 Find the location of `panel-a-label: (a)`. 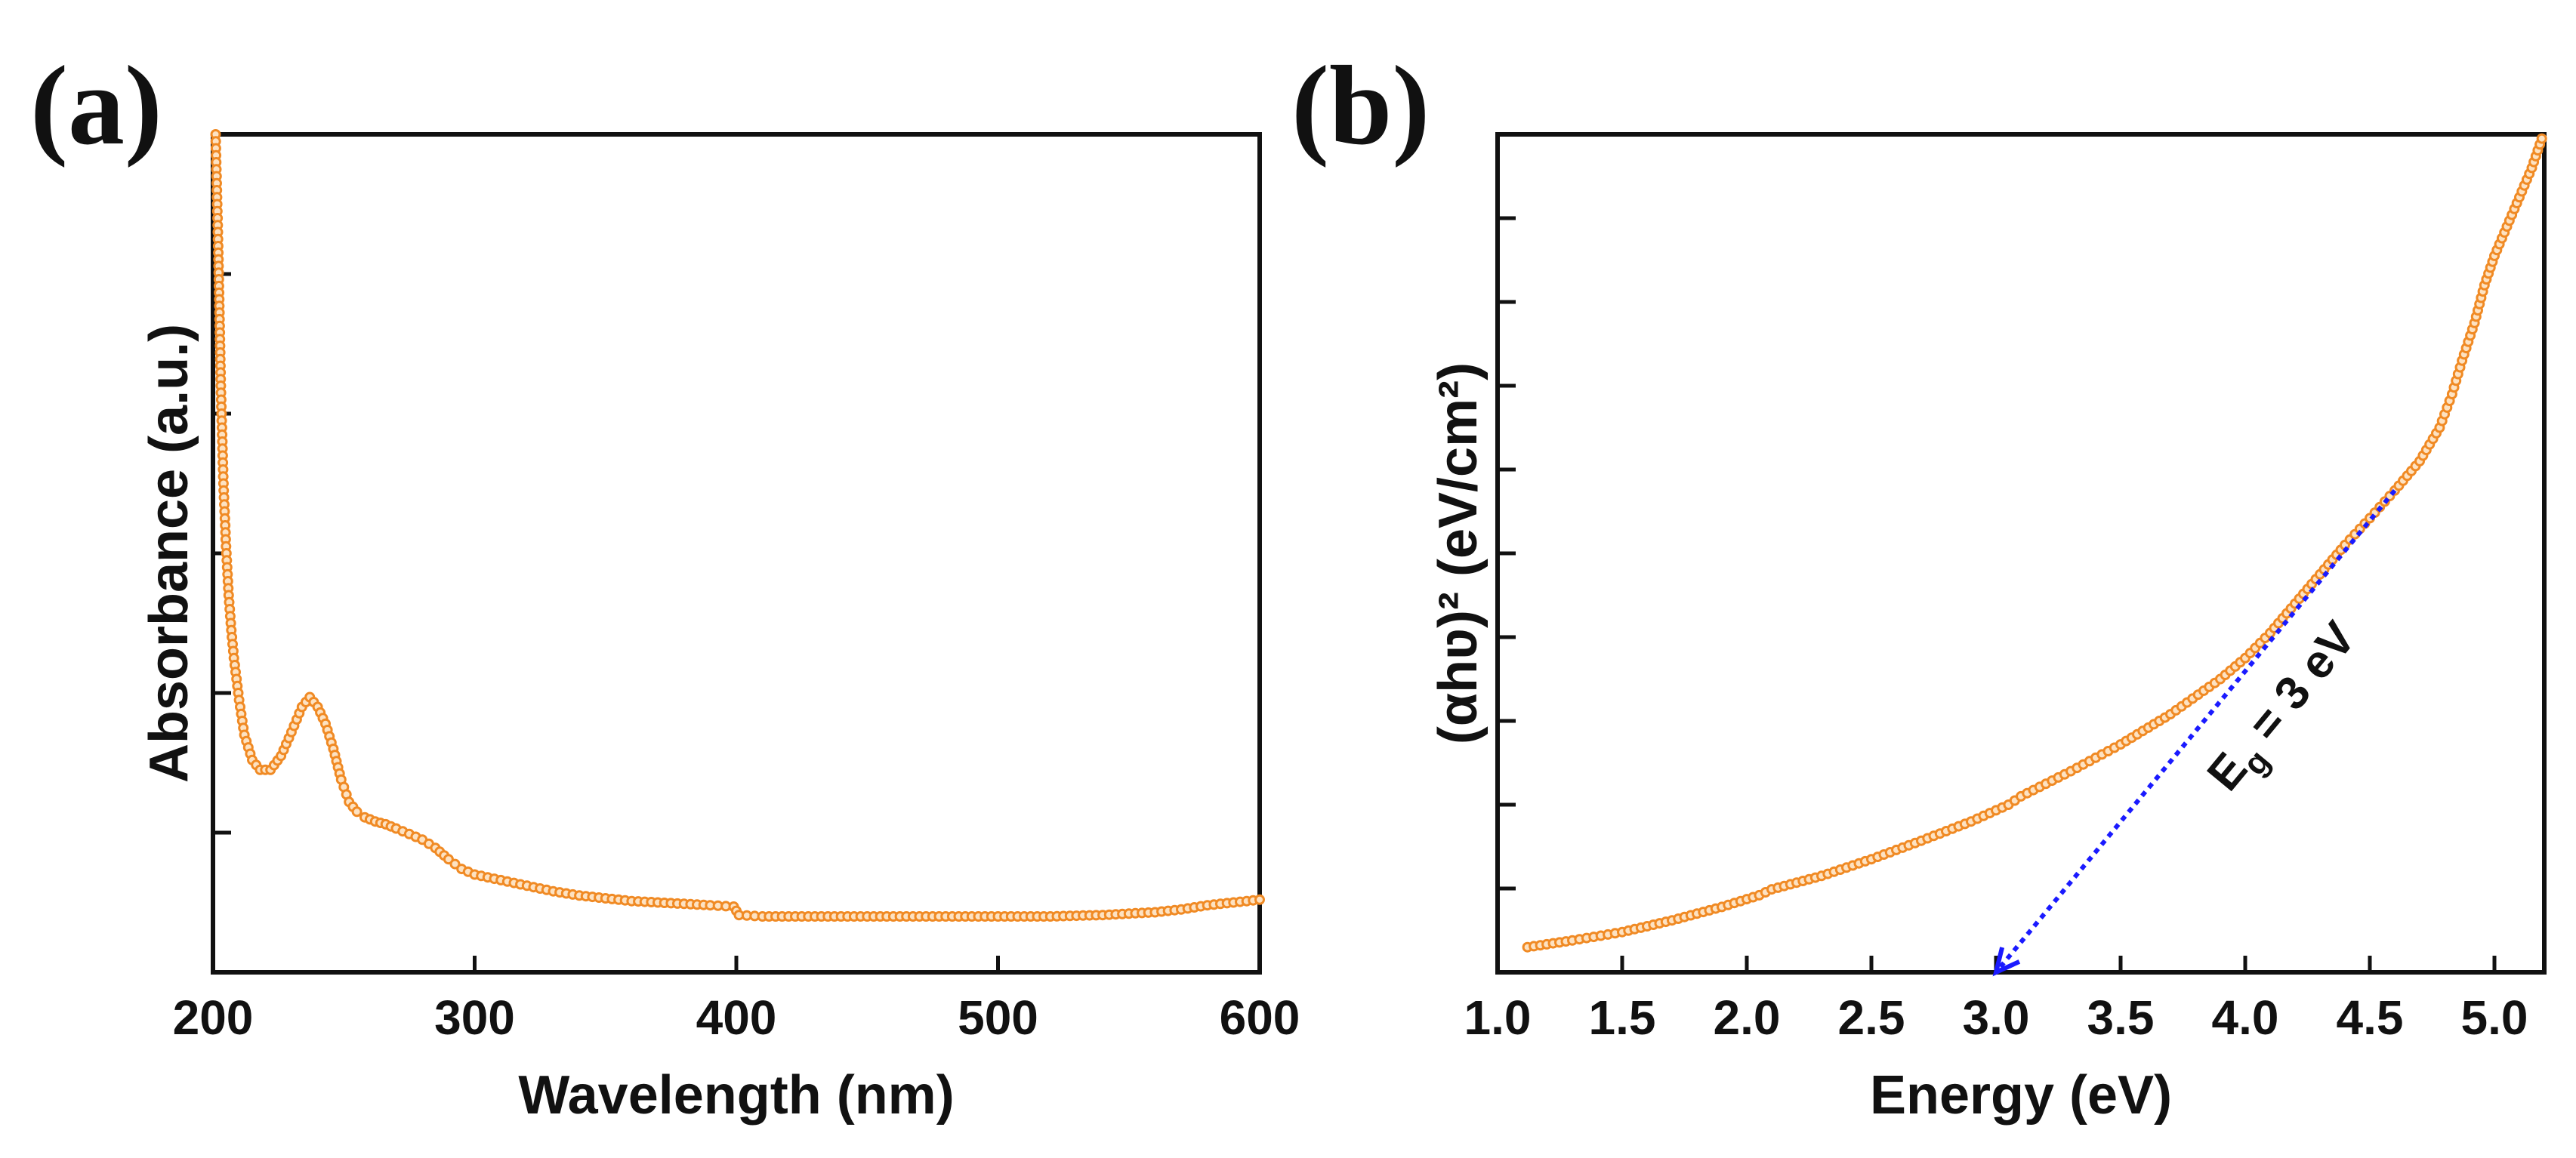

panel-a-label: (a) is located at coordinates (96, 106).